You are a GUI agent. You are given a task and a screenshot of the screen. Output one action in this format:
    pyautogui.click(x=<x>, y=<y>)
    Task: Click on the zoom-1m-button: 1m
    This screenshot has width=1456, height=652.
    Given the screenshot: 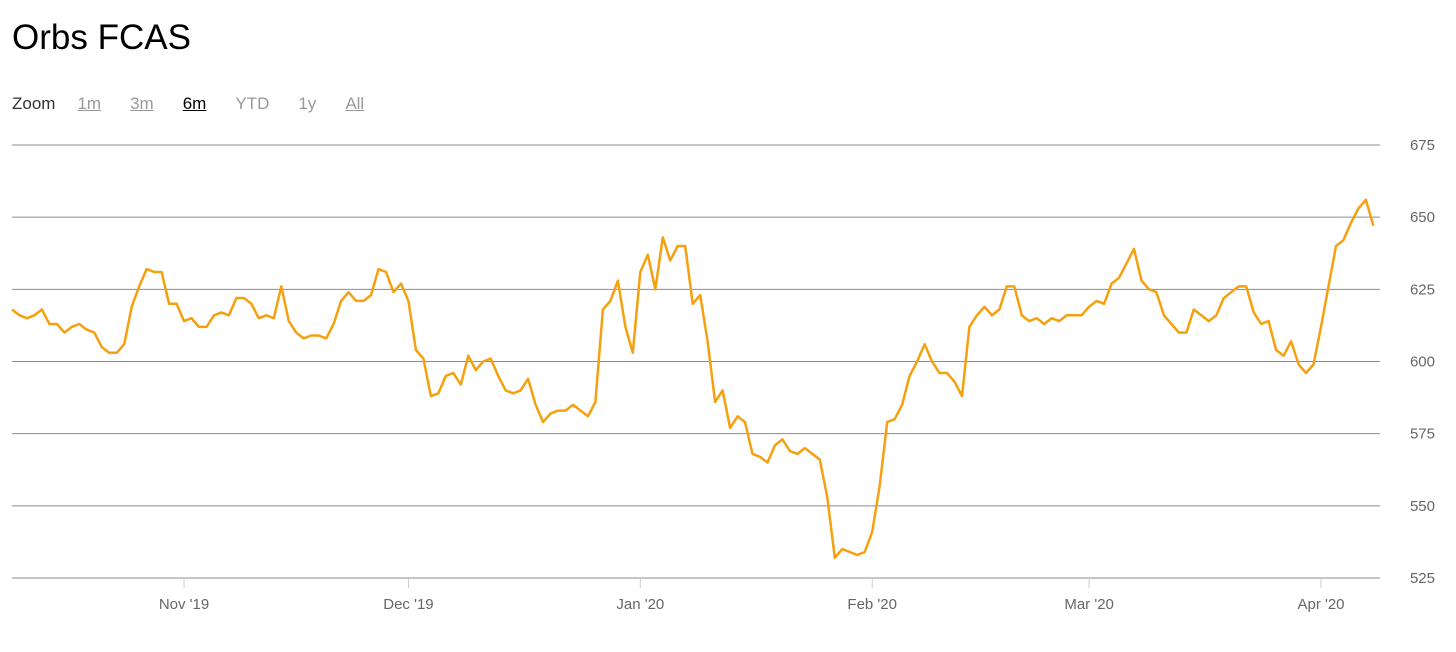 What is the action you would take?
    pyautogui.click(x=89, y=103)
    